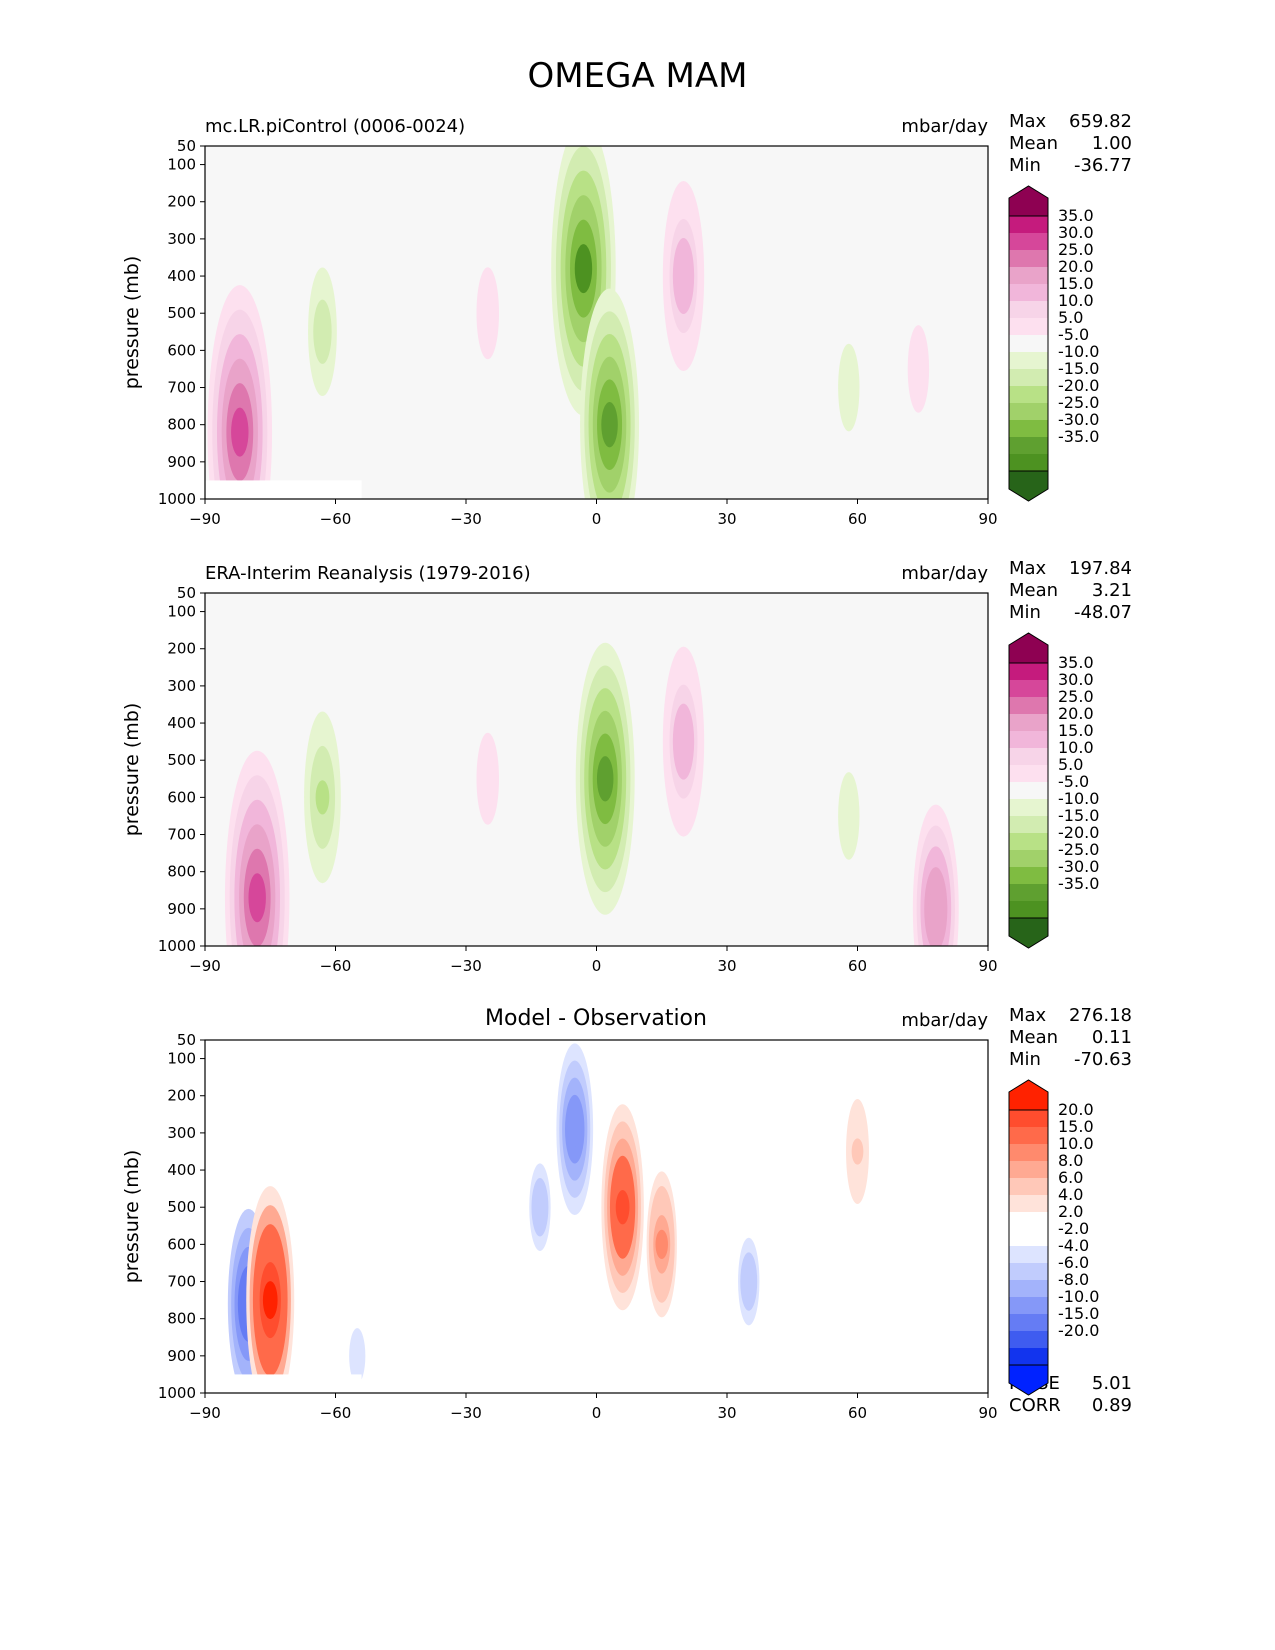 This screenshot has width=1275, height=1650. Describe the element at coordinates (1078, 883) in the screenshot. I see `colorbar-label: -35.0` at that location.